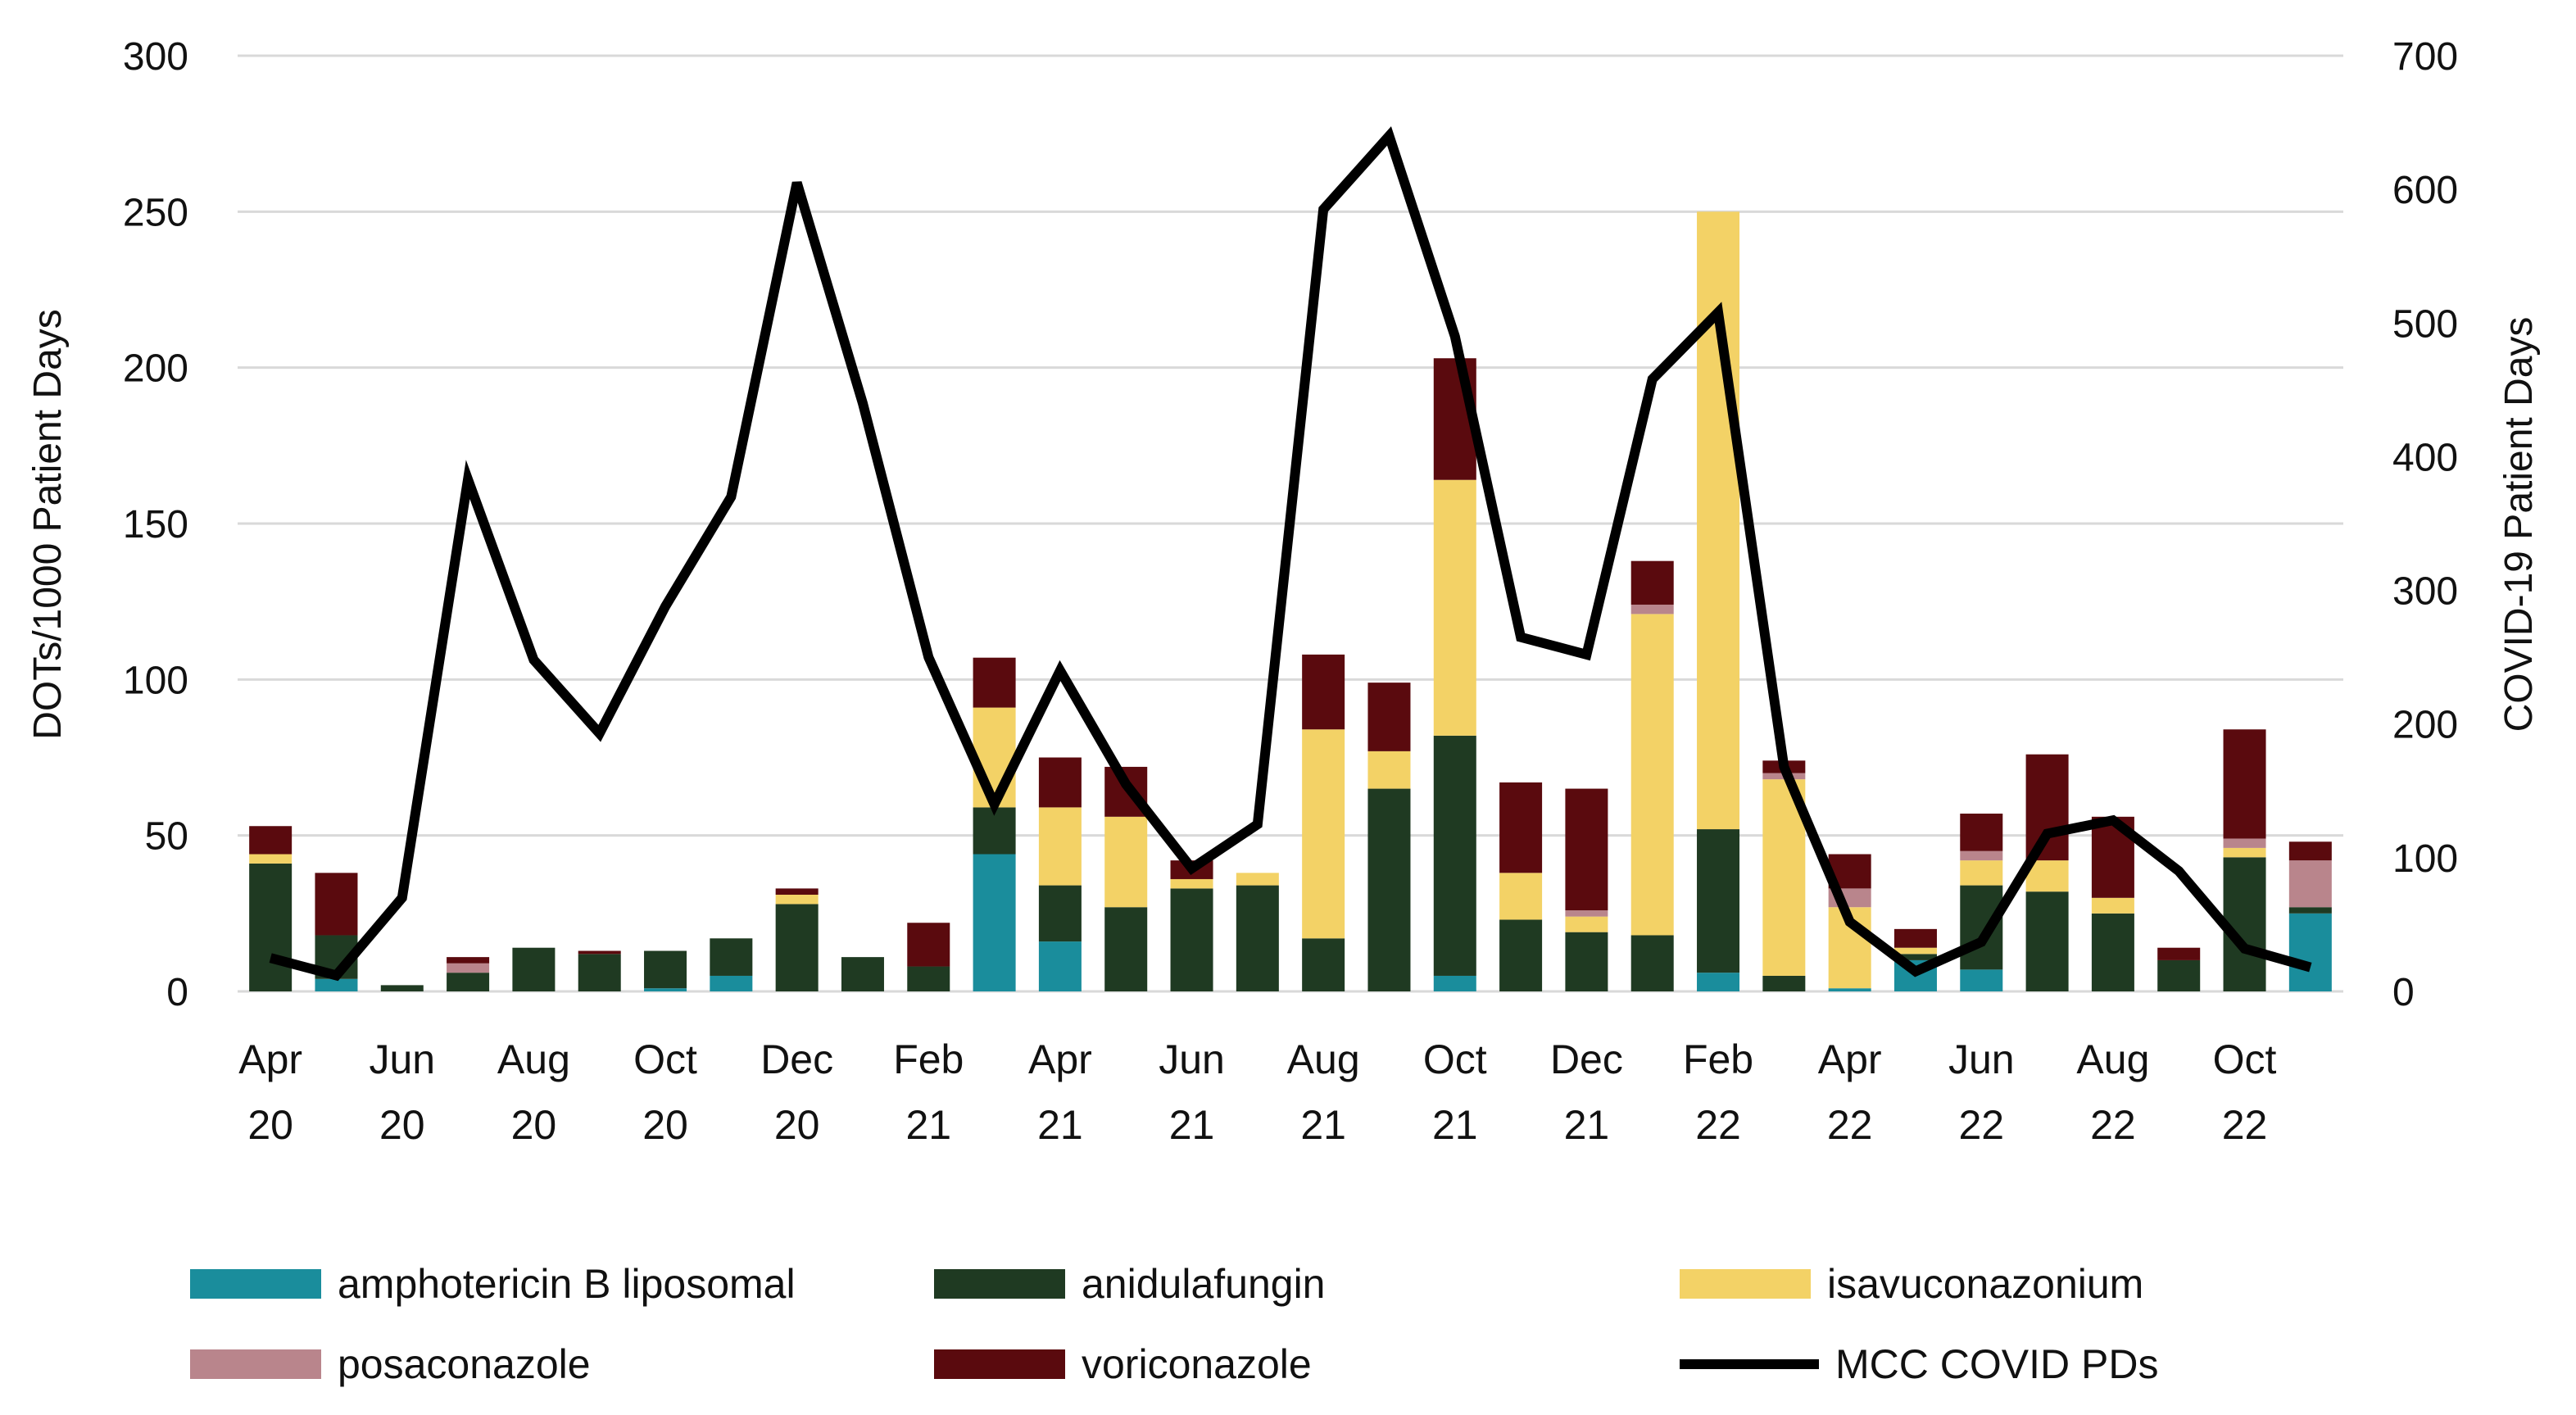 Image resolution: width=2576 pixels, height=1415 pixels. Describe the element at coordinates (533, 1059) in the screenshot. I see `x-tick-label-month: Aug` at that location.